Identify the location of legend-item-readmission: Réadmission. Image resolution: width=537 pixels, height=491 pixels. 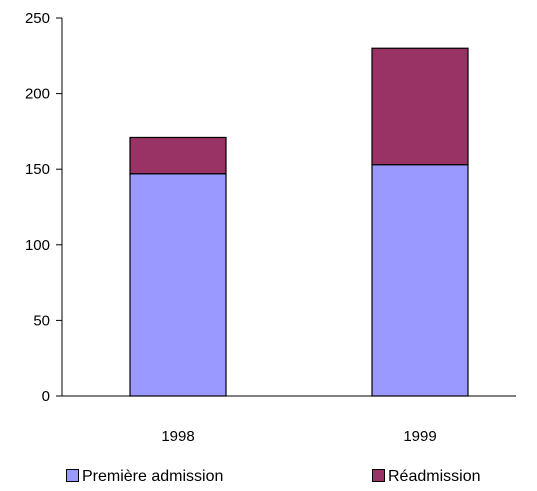
(426, 477).